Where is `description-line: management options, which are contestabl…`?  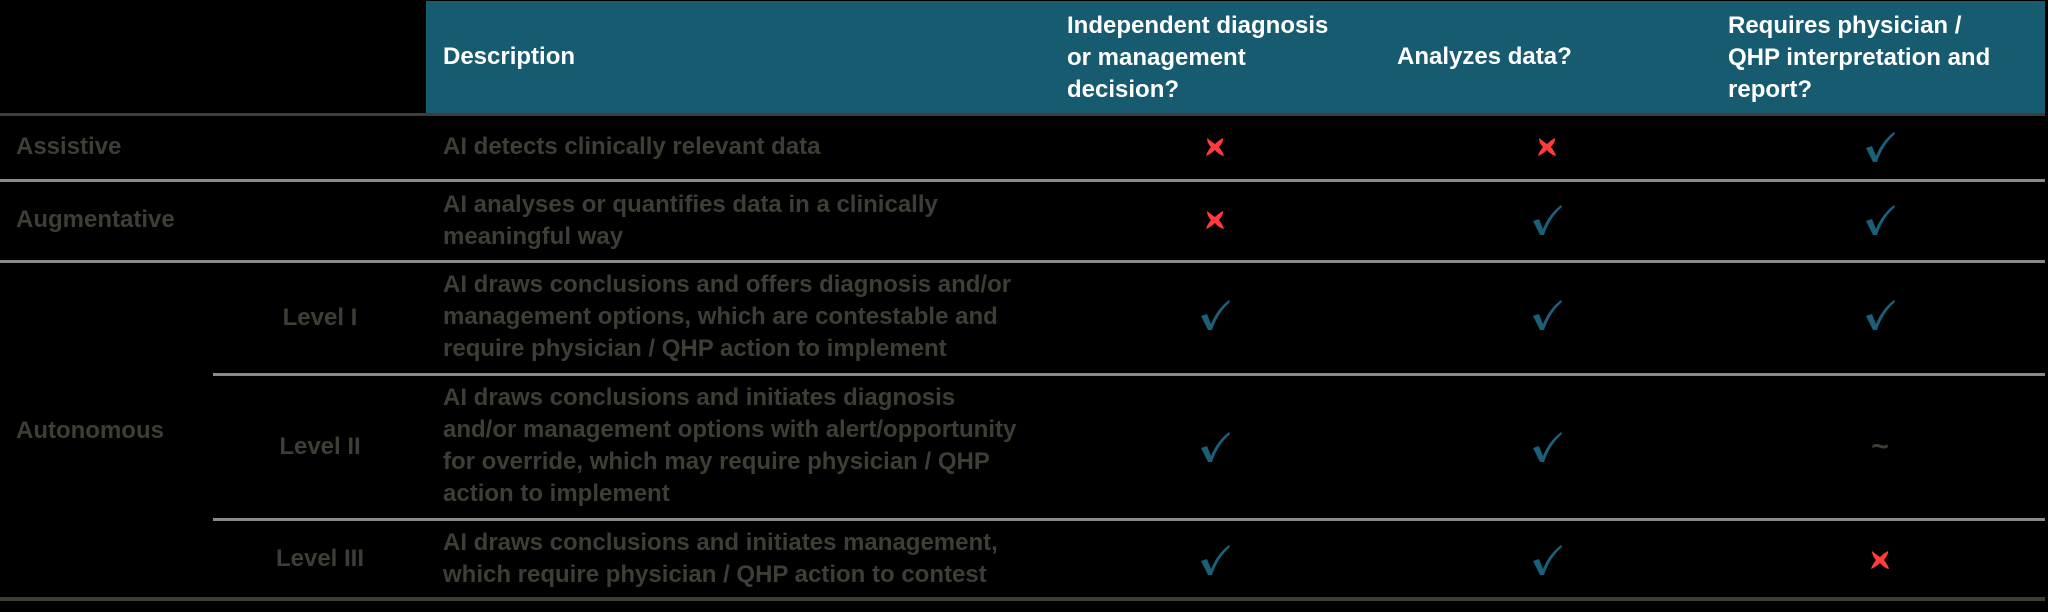 description-line: management options, which are contestabl… is located at coordinates (720, 316).